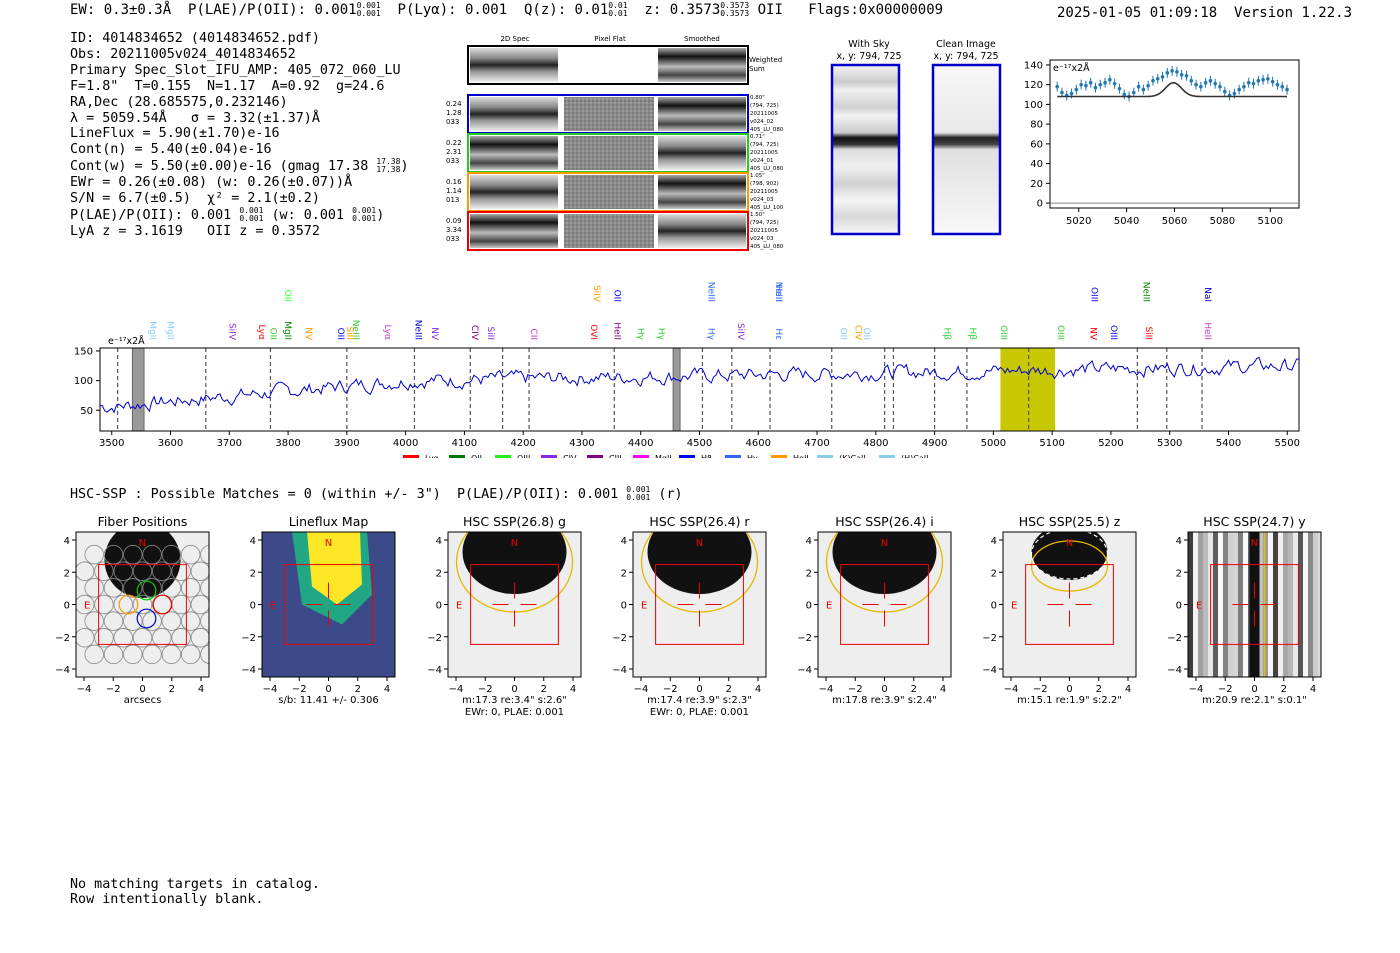  I want to click on row-label: 0.16, so click(454, 182).